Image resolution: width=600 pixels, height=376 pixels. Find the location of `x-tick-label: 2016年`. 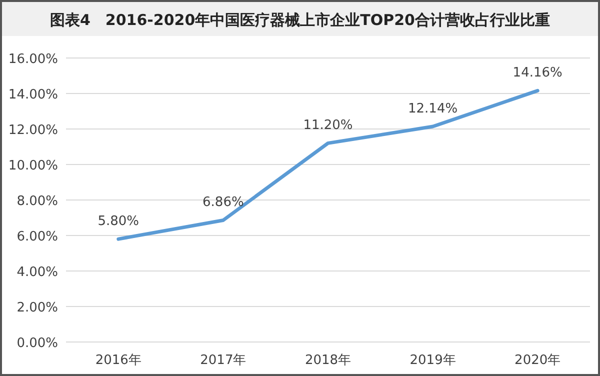

x-tick-label: 2016年 is located at coordinates (118, 360).